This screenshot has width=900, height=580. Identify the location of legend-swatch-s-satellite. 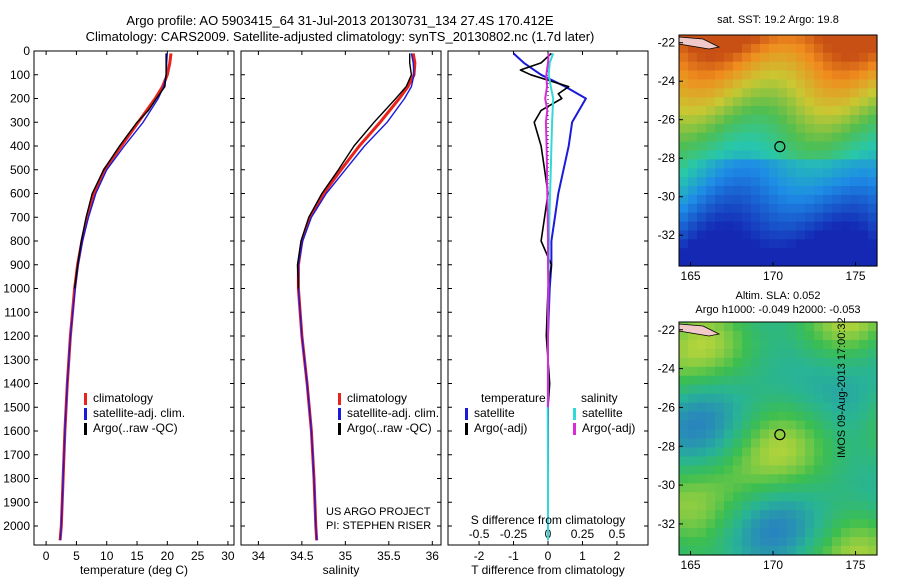
(574, 413).